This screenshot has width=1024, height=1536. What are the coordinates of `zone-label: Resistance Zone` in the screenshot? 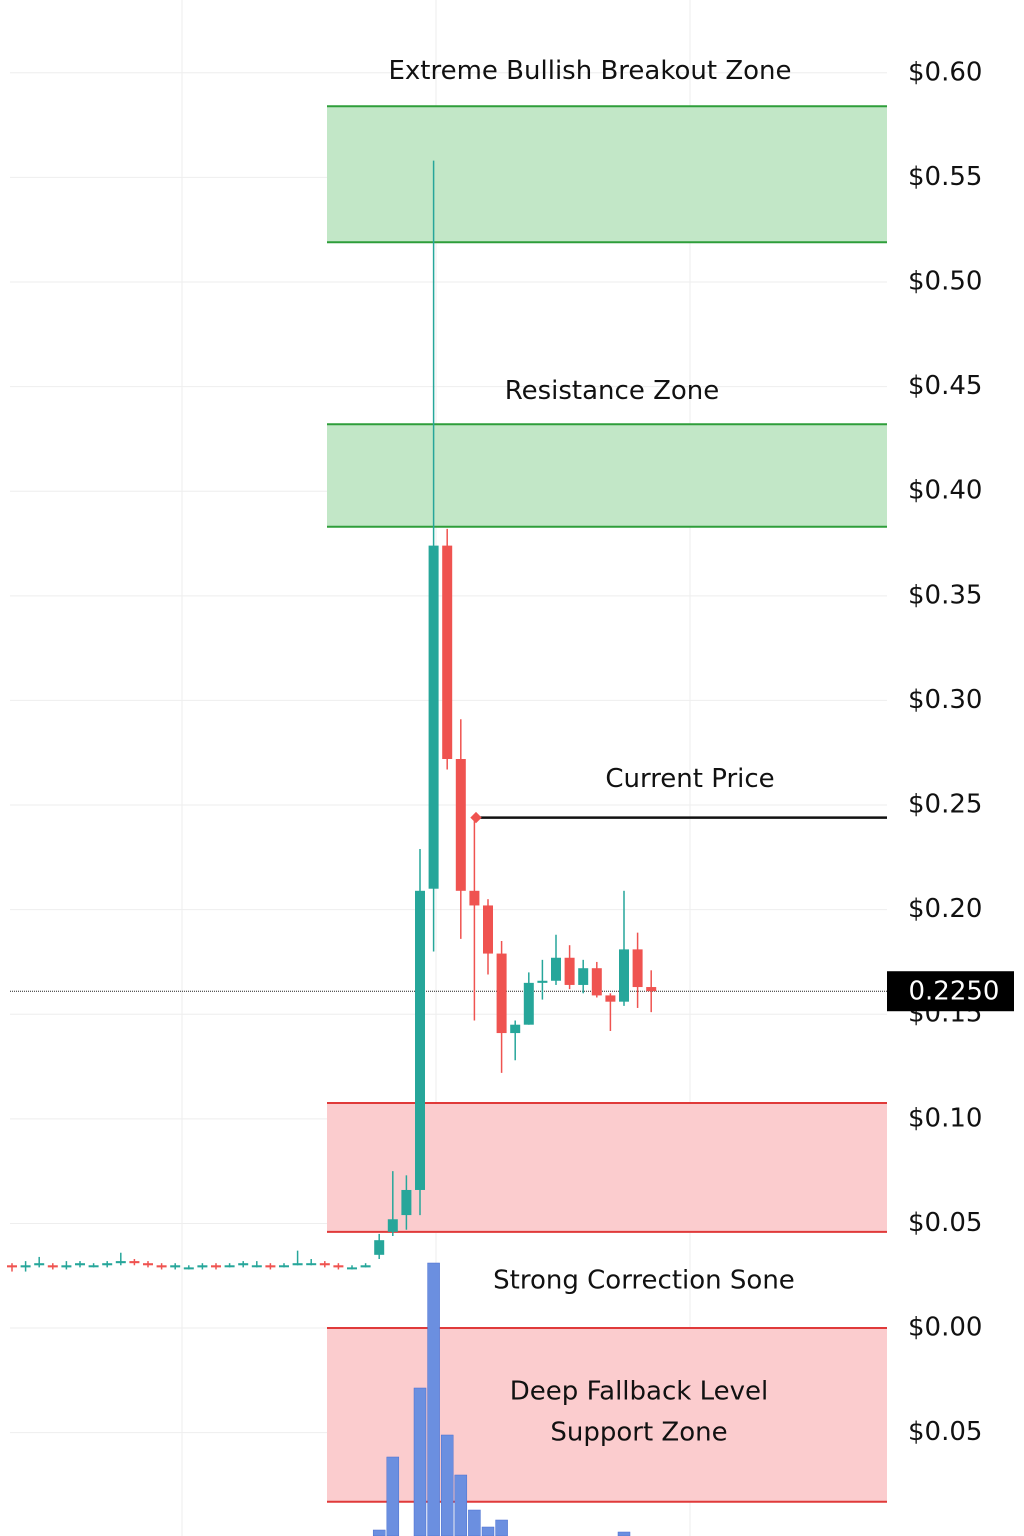 It's located at (612, 391).